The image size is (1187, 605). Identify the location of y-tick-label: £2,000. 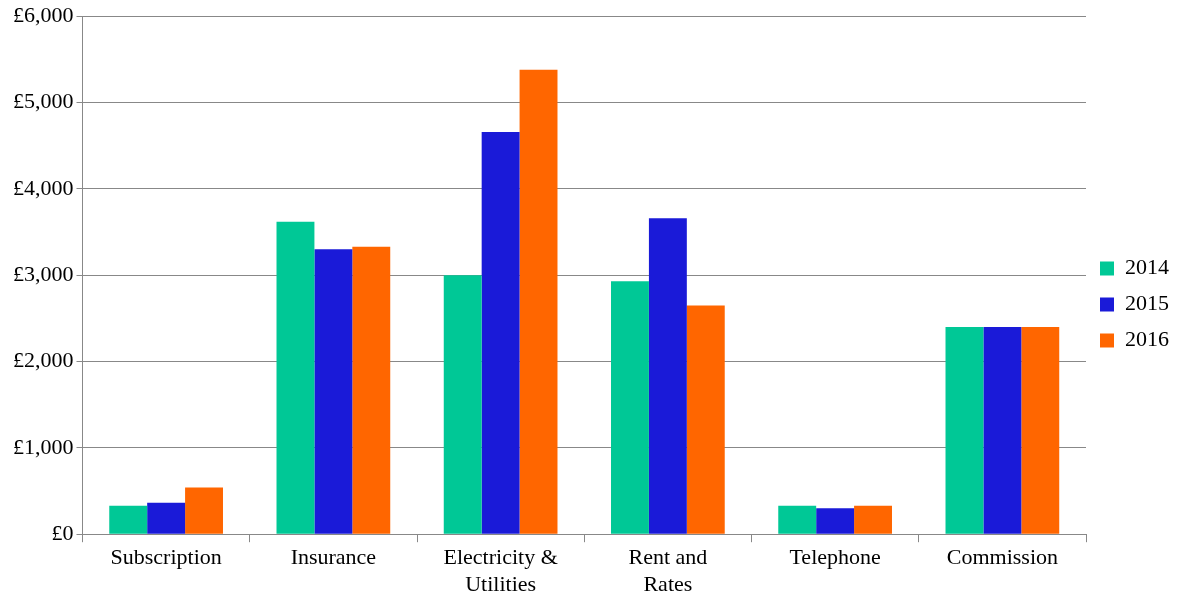
(43, 360).